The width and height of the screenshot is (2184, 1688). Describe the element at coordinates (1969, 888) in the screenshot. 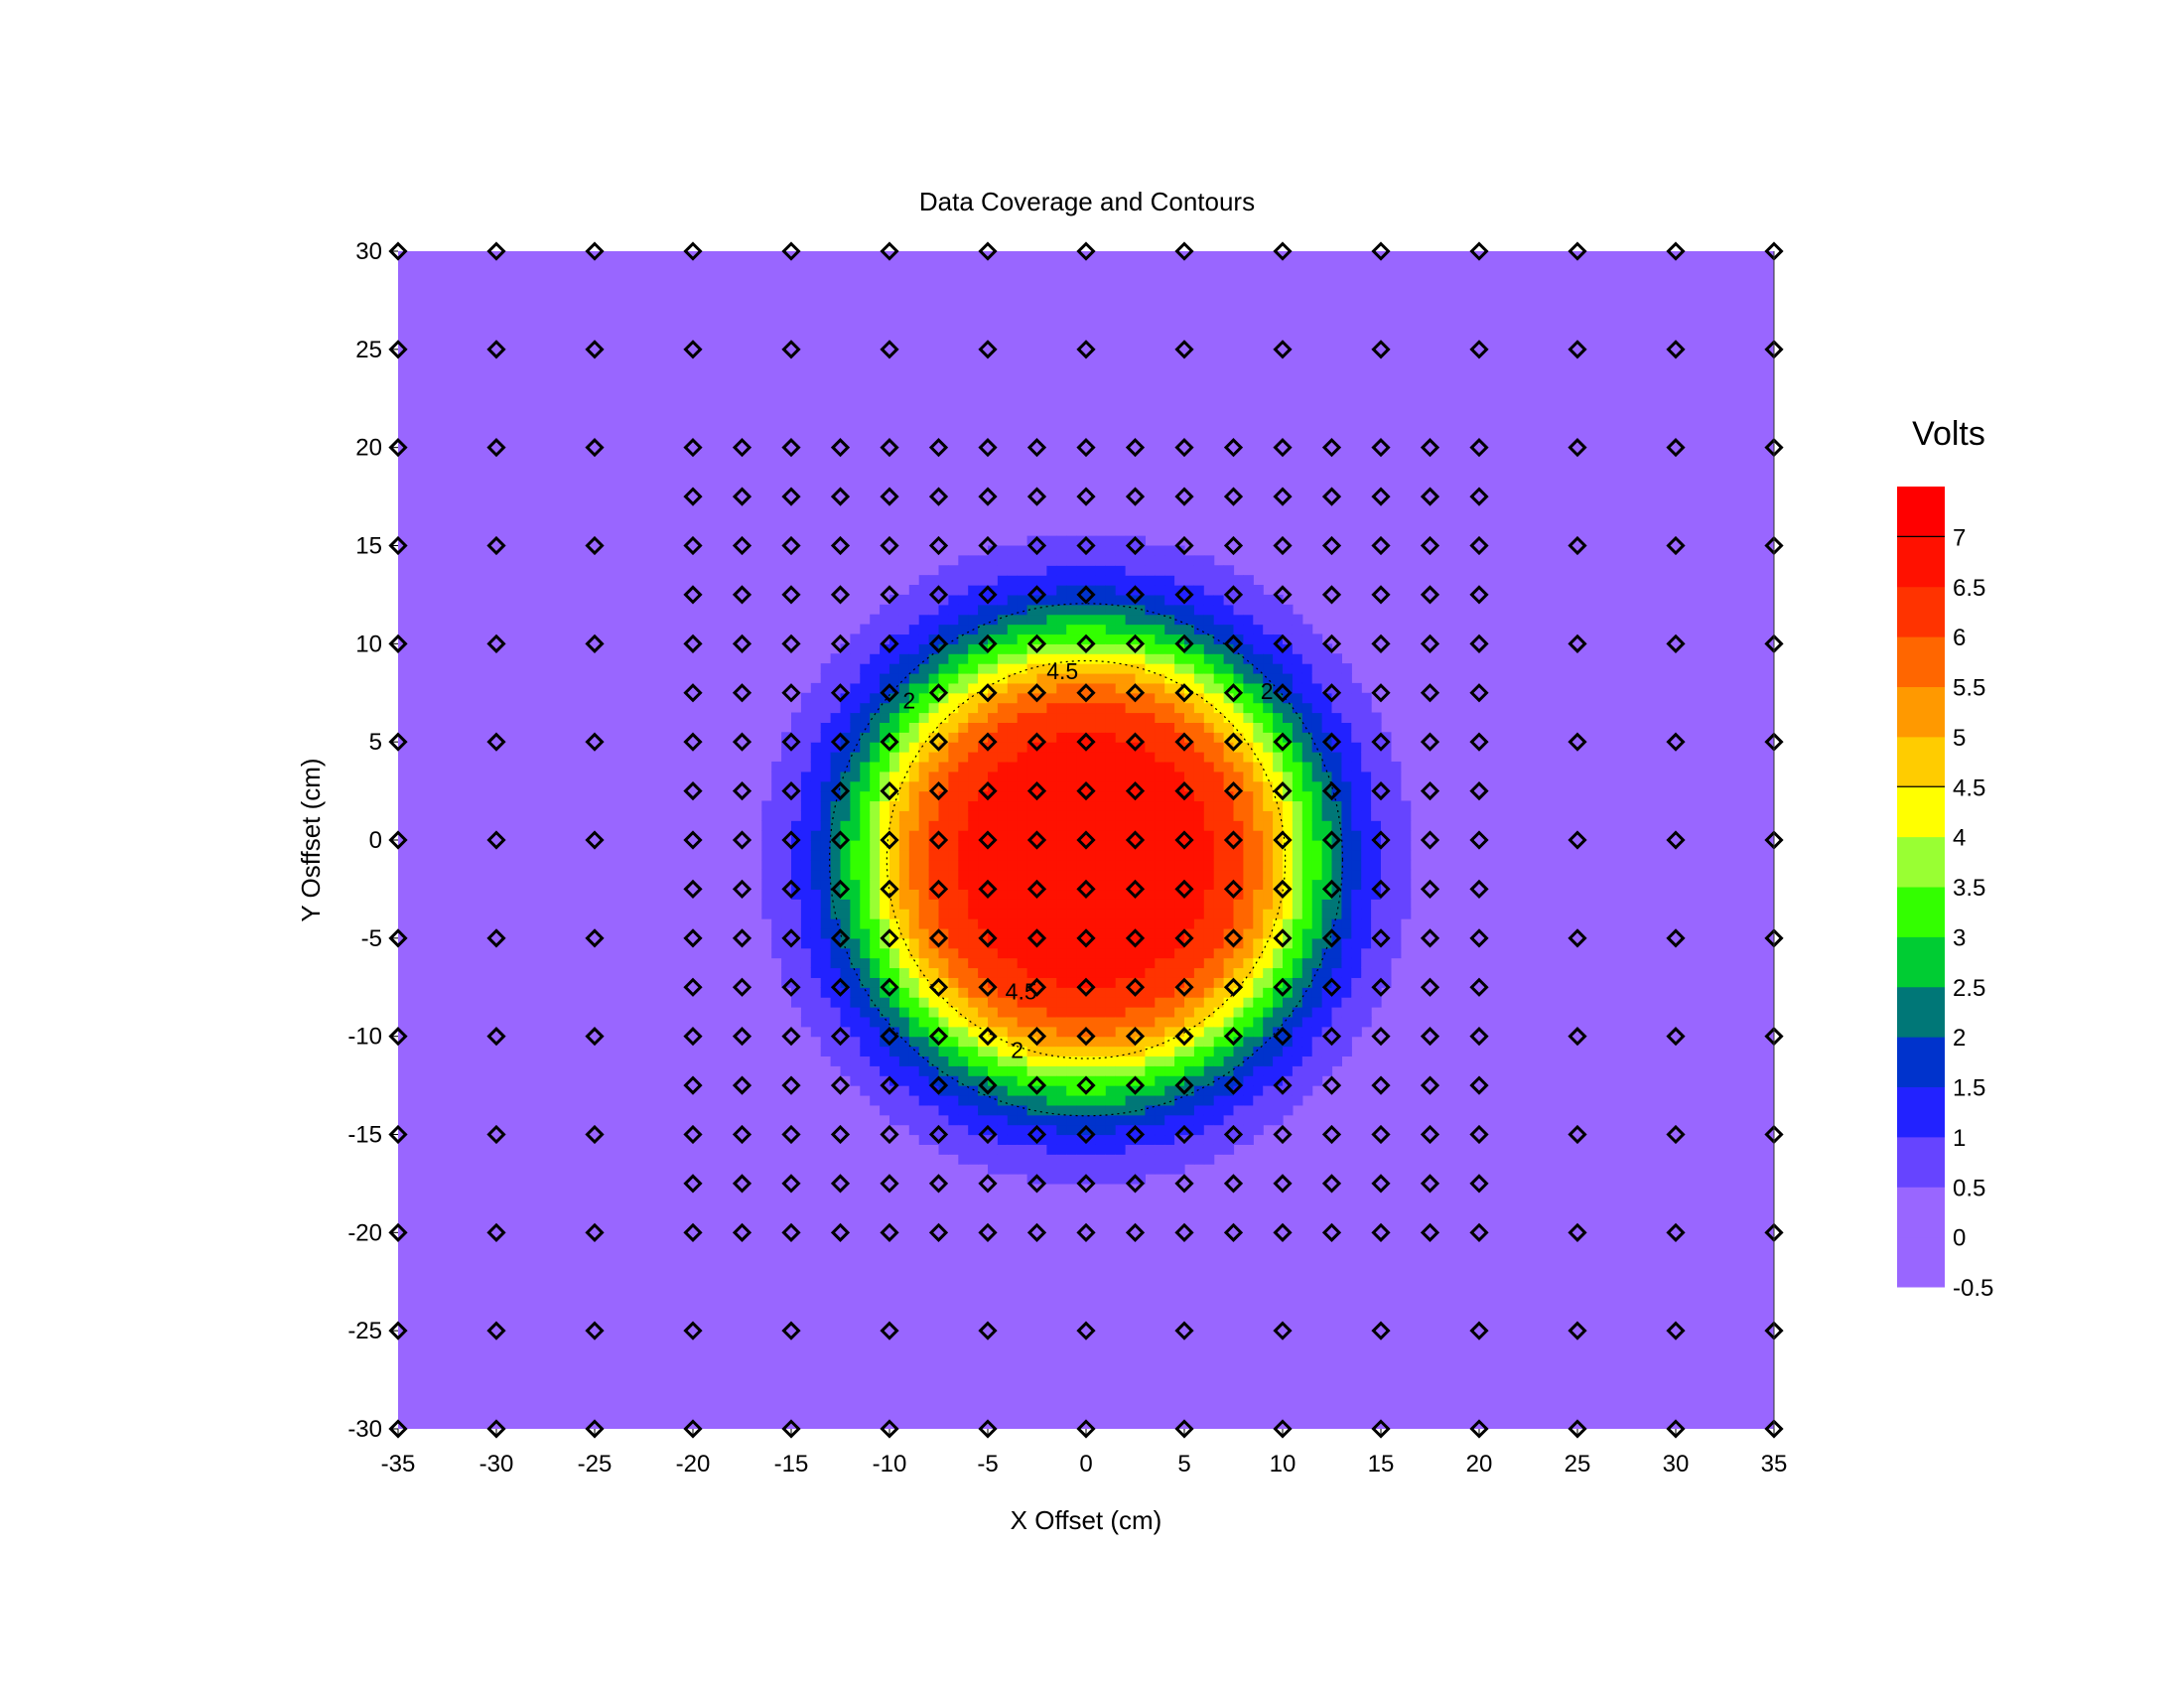

I see `colorbar-label: 3.5` at that location.